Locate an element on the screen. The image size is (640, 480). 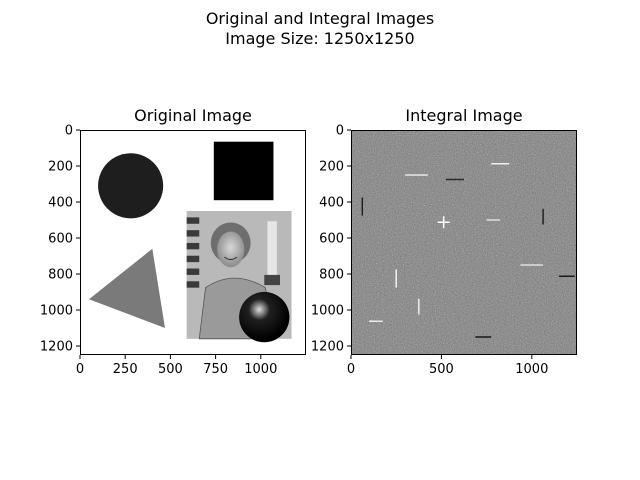
suptitle-line-1: Original and Integral Images is located at coordinates (320, 18).